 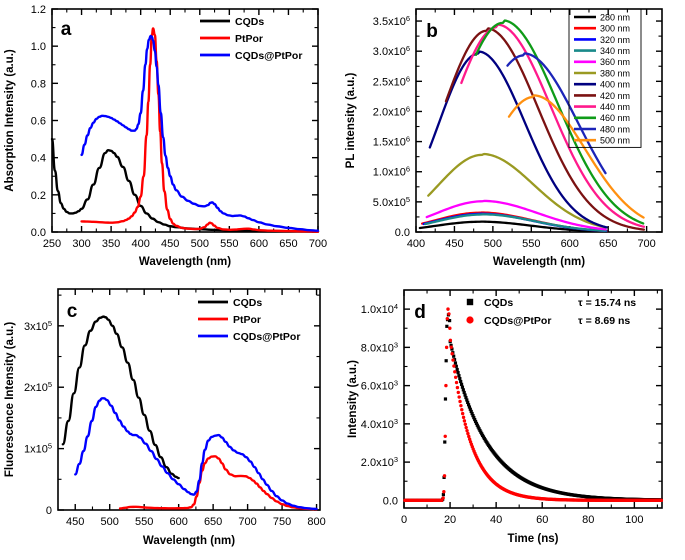 What do you see at coordinates (52, 244) in the screenshot?
I see `svg-text: 250` at bounding box center [52, 244].